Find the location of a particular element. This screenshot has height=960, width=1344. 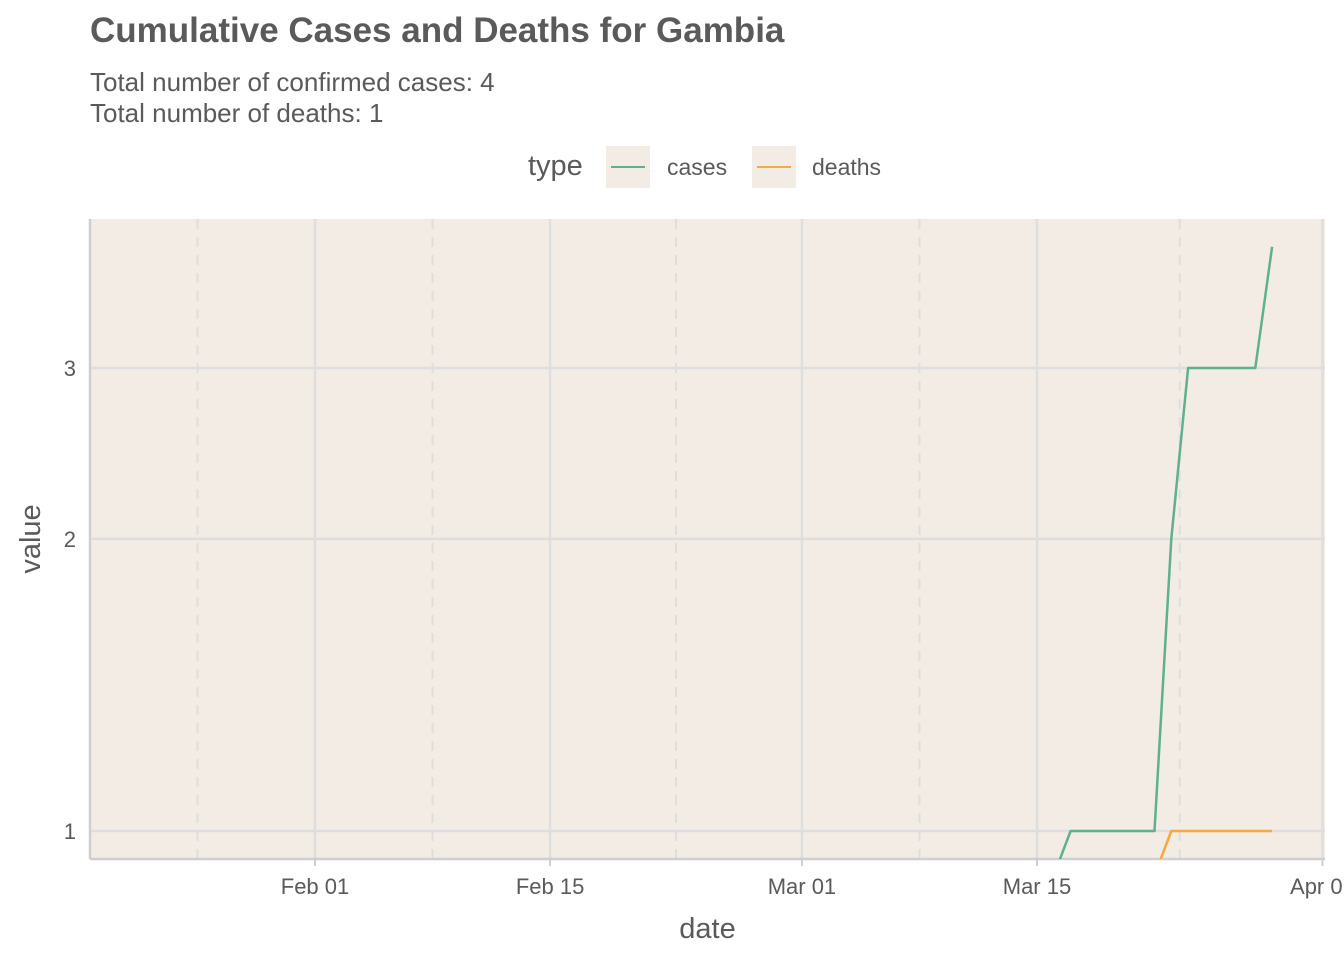

legend-key-deaths is located at coordinates (774, 167).